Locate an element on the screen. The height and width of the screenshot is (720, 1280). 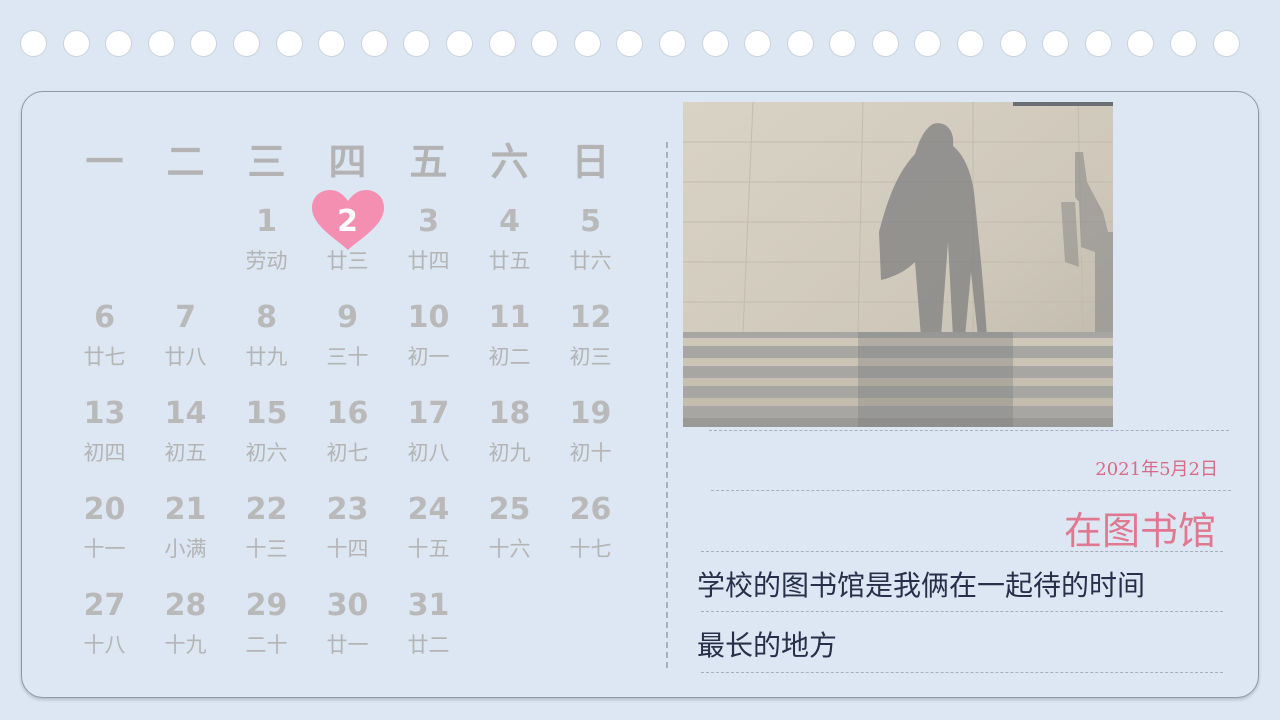
lunar-date: 十三 is located at coordinates (266, 549).